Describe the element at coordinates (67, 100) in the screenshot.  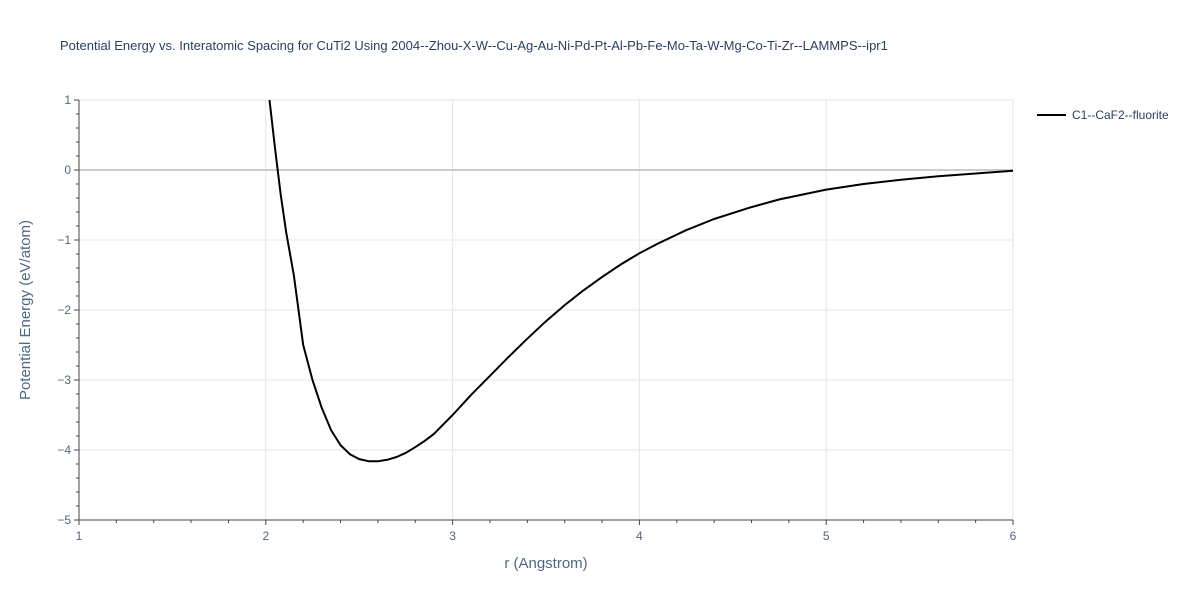
I see `y-tick-label: 1` at that location.